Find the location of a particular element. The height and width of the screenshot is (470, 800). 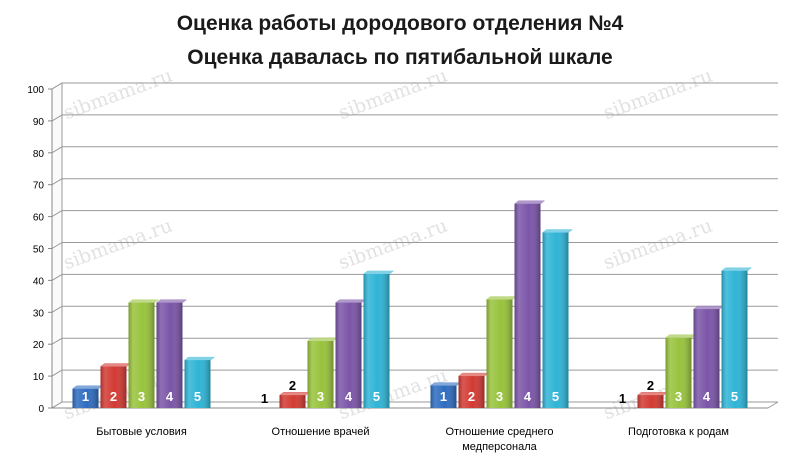

y-tick-label: 50 is located at coordinates (39, 250).